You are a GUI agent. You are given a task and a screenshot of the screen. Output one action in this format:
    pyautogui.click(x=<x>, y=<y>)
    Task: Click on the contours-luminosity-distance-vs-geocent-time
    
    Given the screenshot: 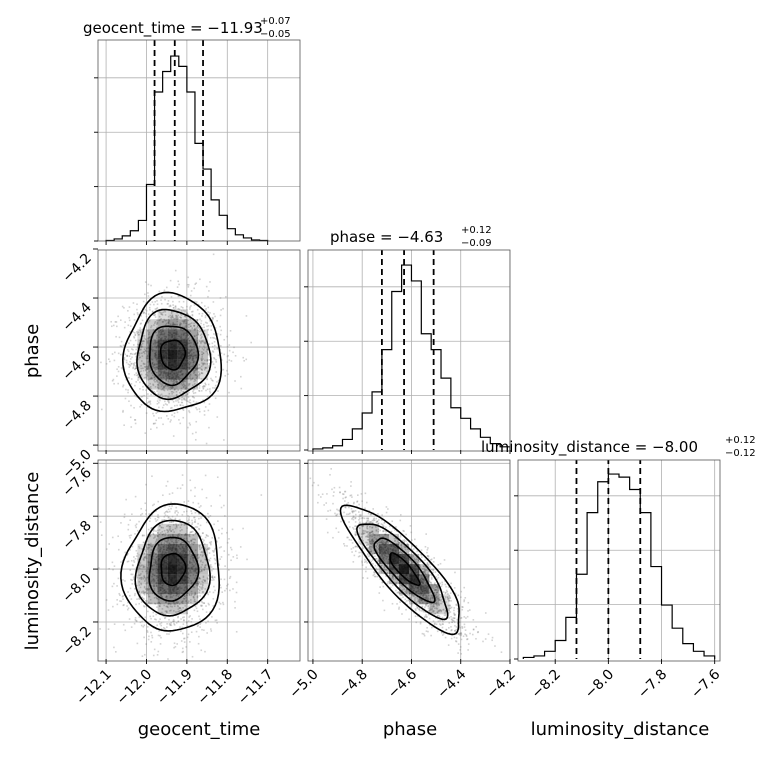 What is the action you would take?
    pyautogui.click(x=170, y=567)
    